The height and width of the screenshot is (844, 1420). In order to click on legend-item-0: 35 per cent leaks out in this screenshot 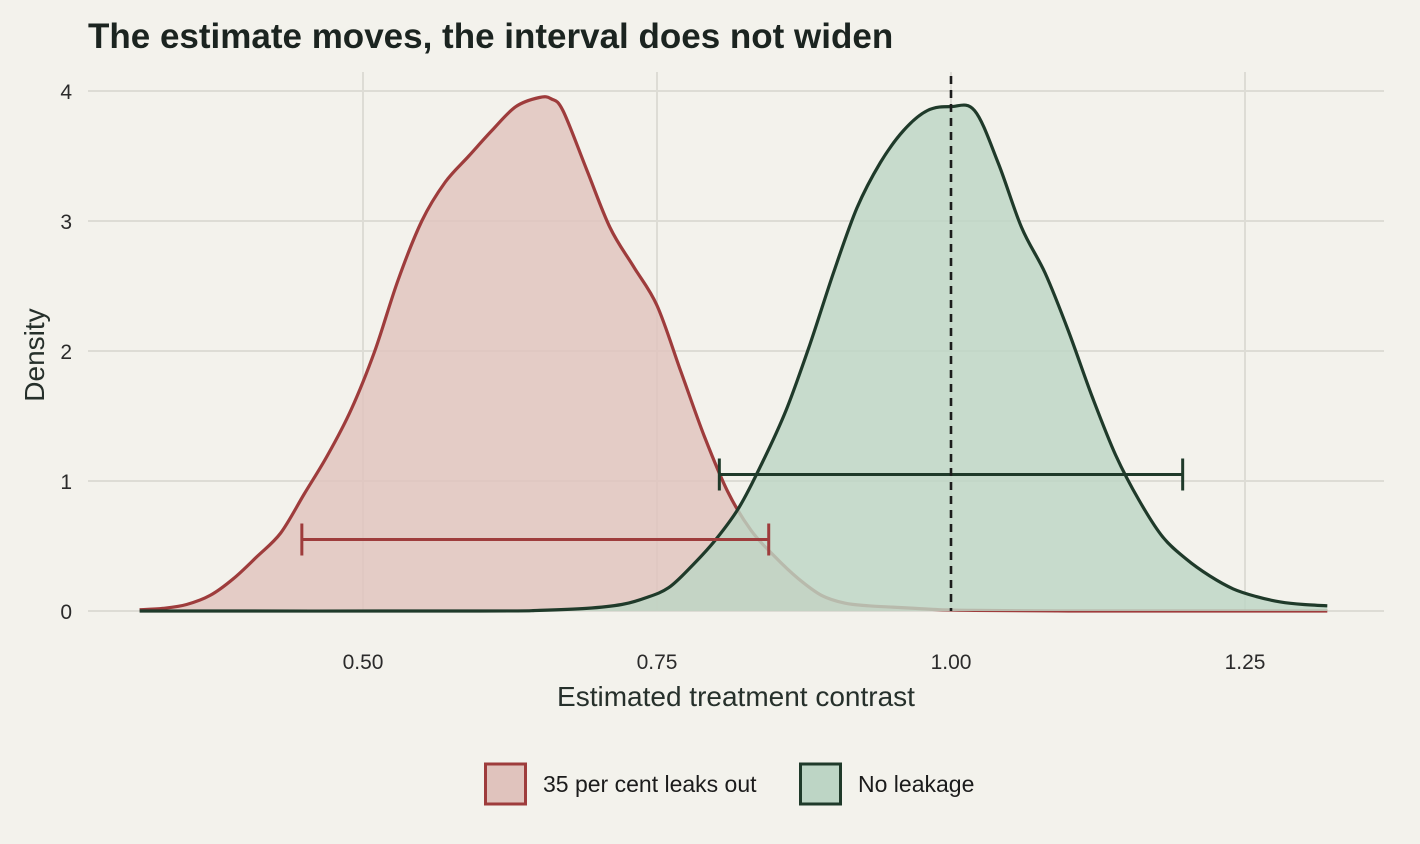, I will do `click(620, 784)`.